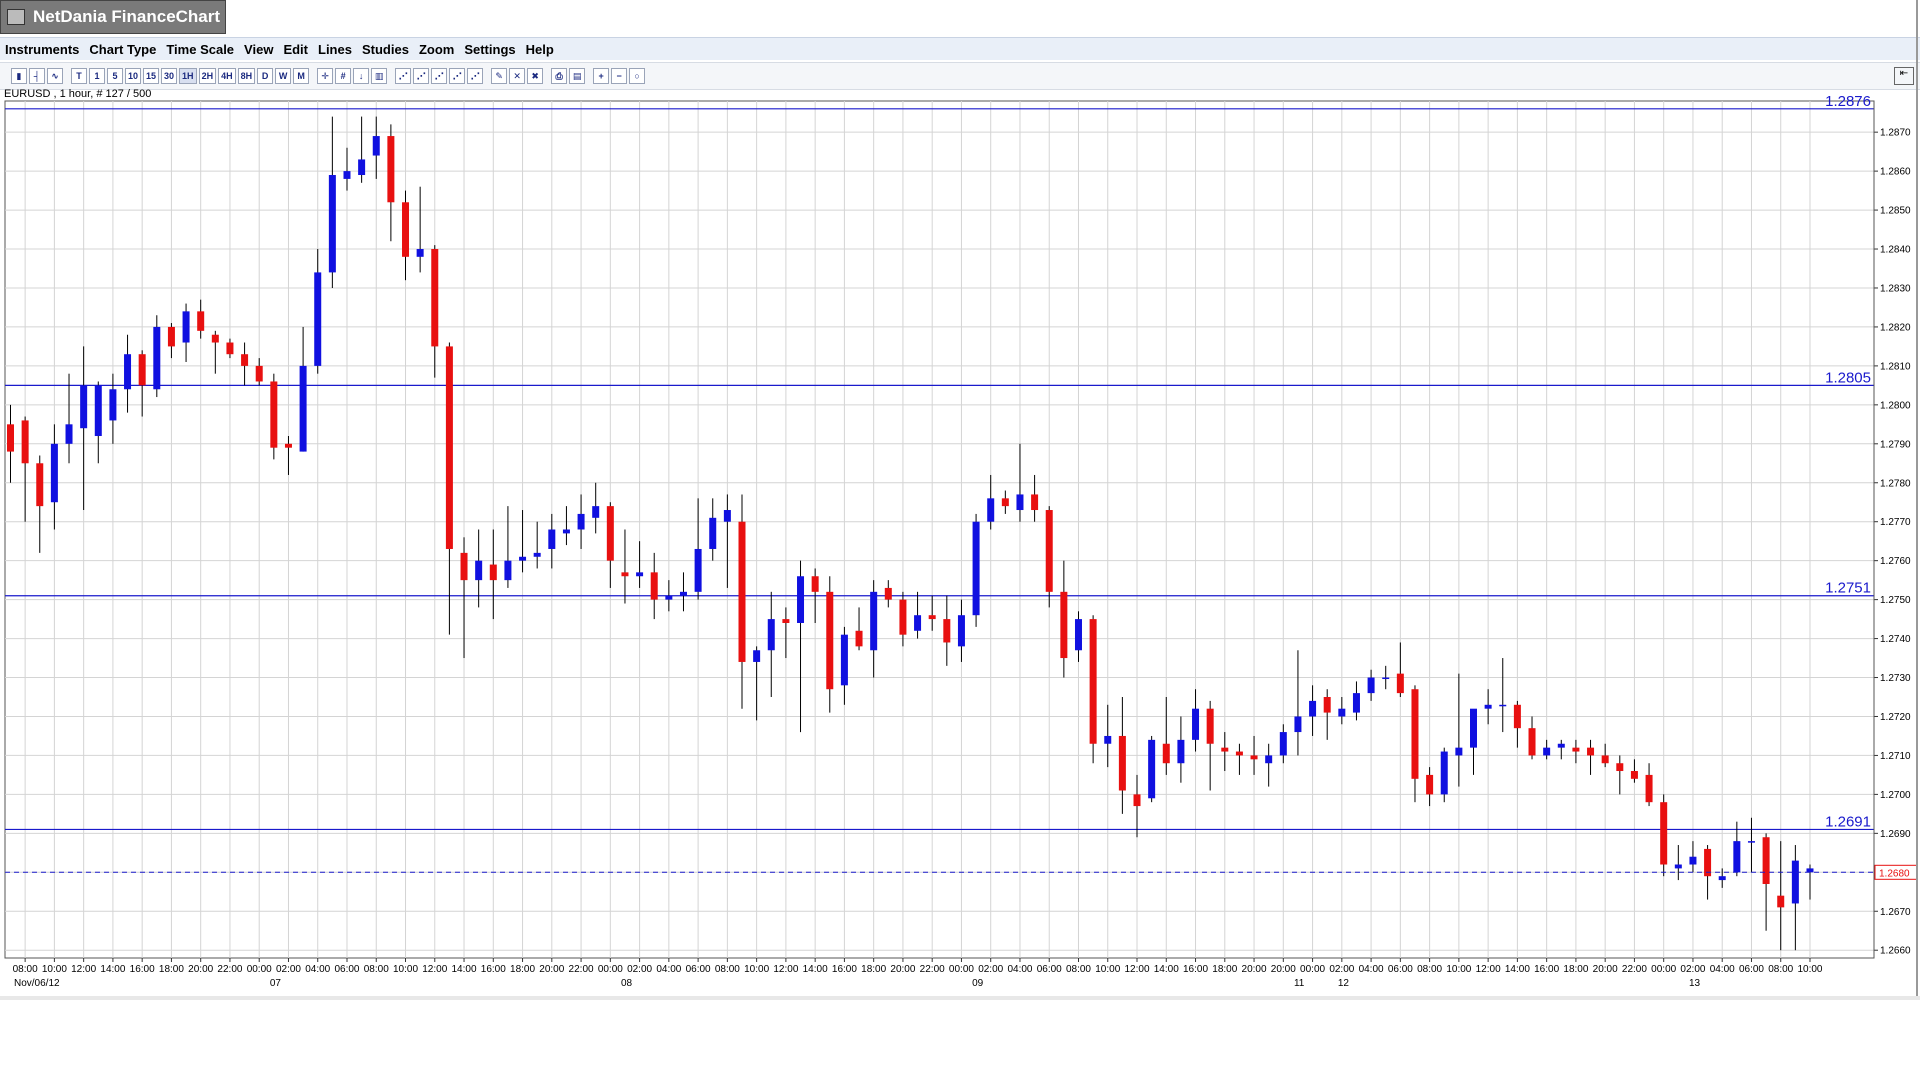 The image size is (1920, 1080). What do you see at coordinates (637, 76) in the screenshot?
I see `zoom-reset-icon: ○` at bounding box center [637, 76].